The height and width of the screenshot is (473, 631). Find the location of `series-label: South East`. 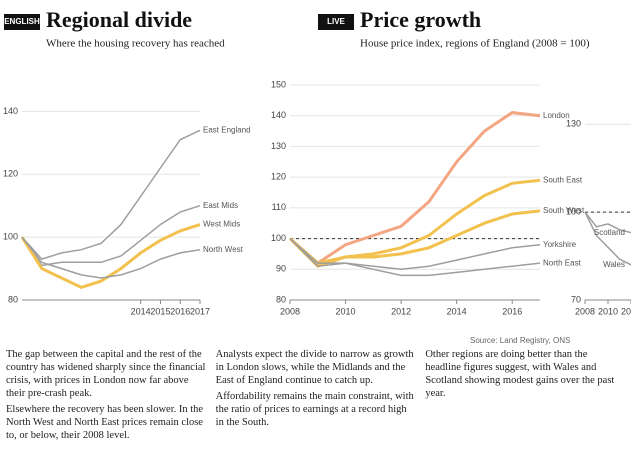

series-label: South East is located at coordinates (563, 179).